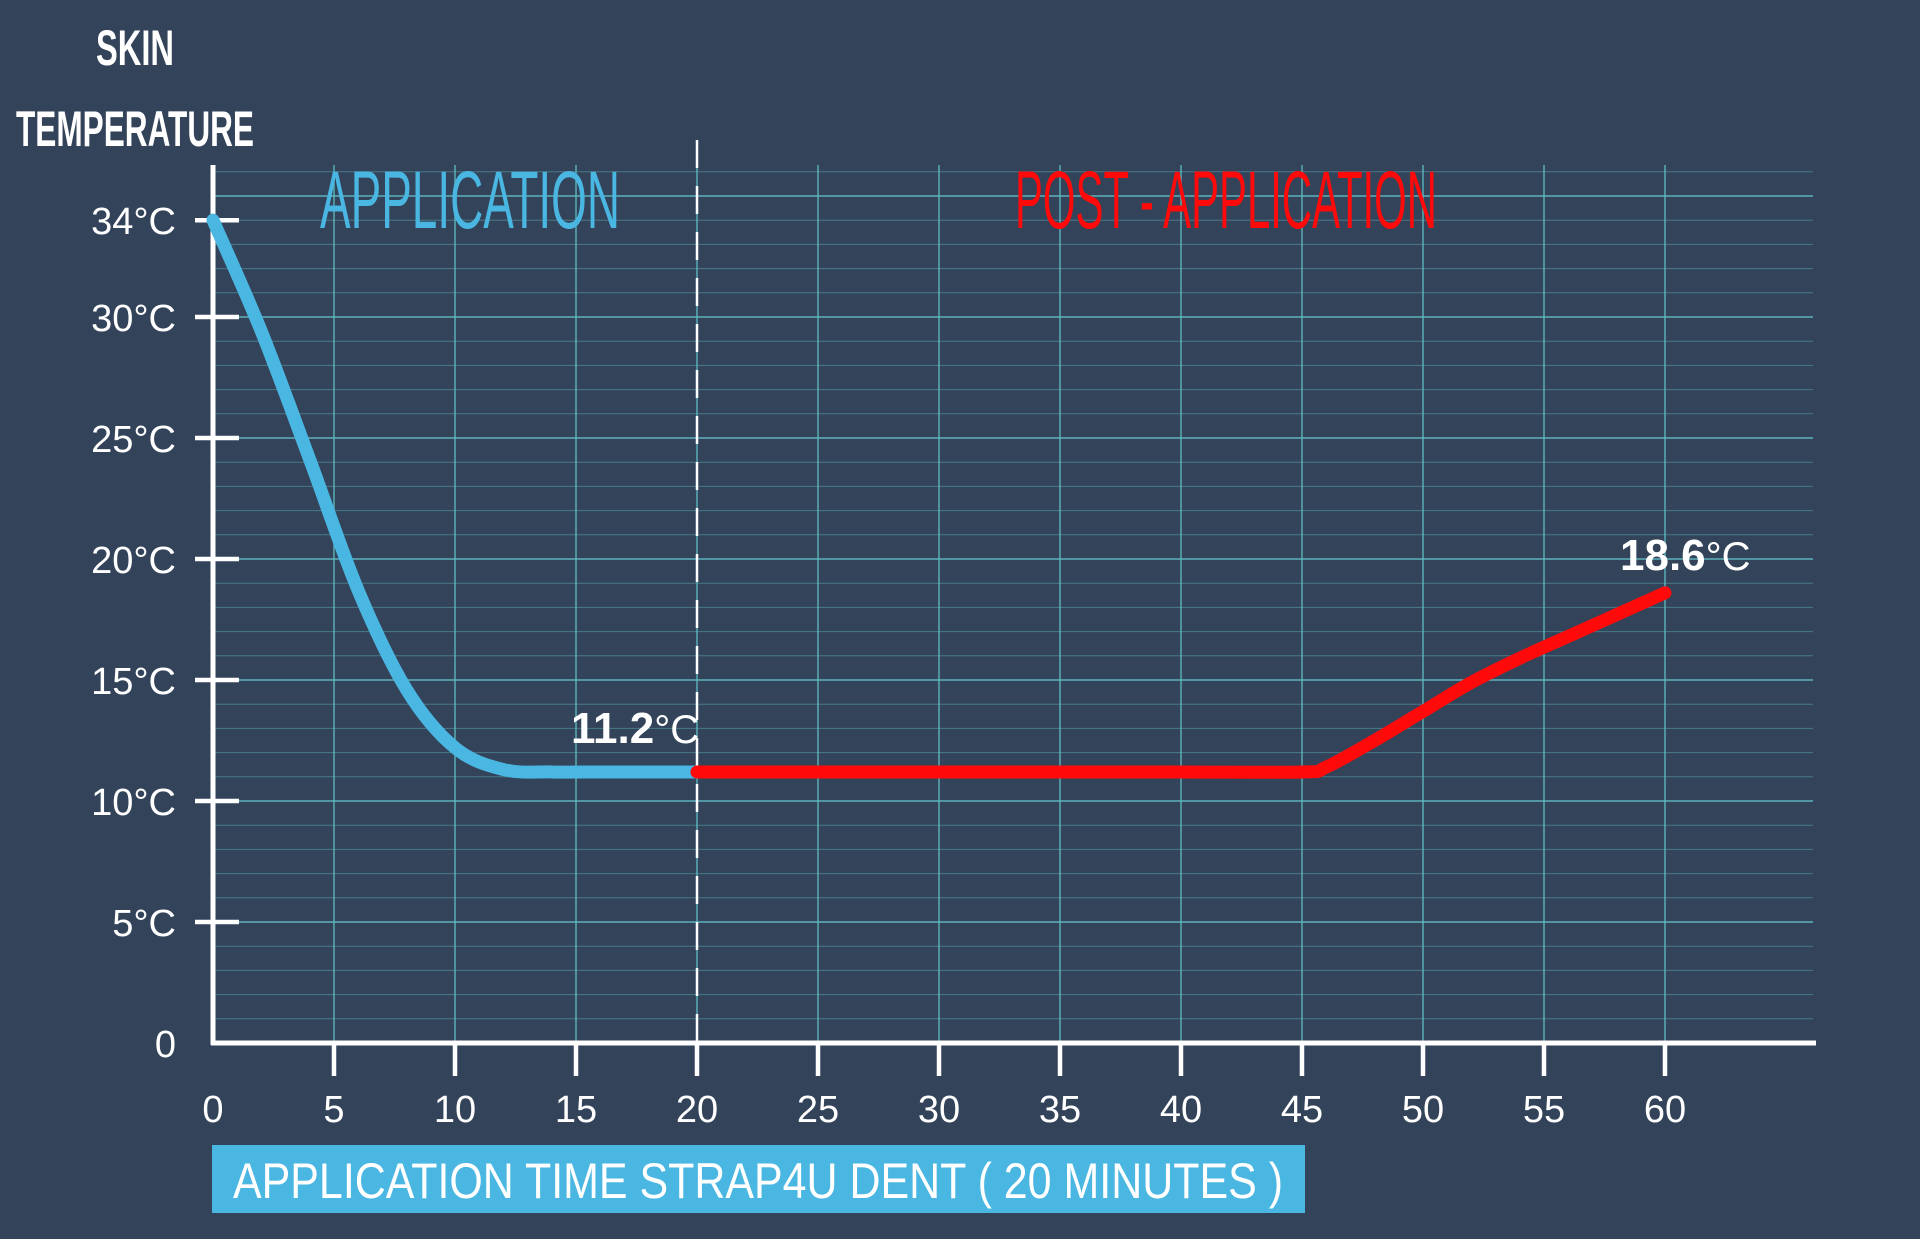  What do you see at coordinates (135, 48) in the screenshot?
I see `y-axis-title-line1: SKIN` at bounding box center [135, 48].